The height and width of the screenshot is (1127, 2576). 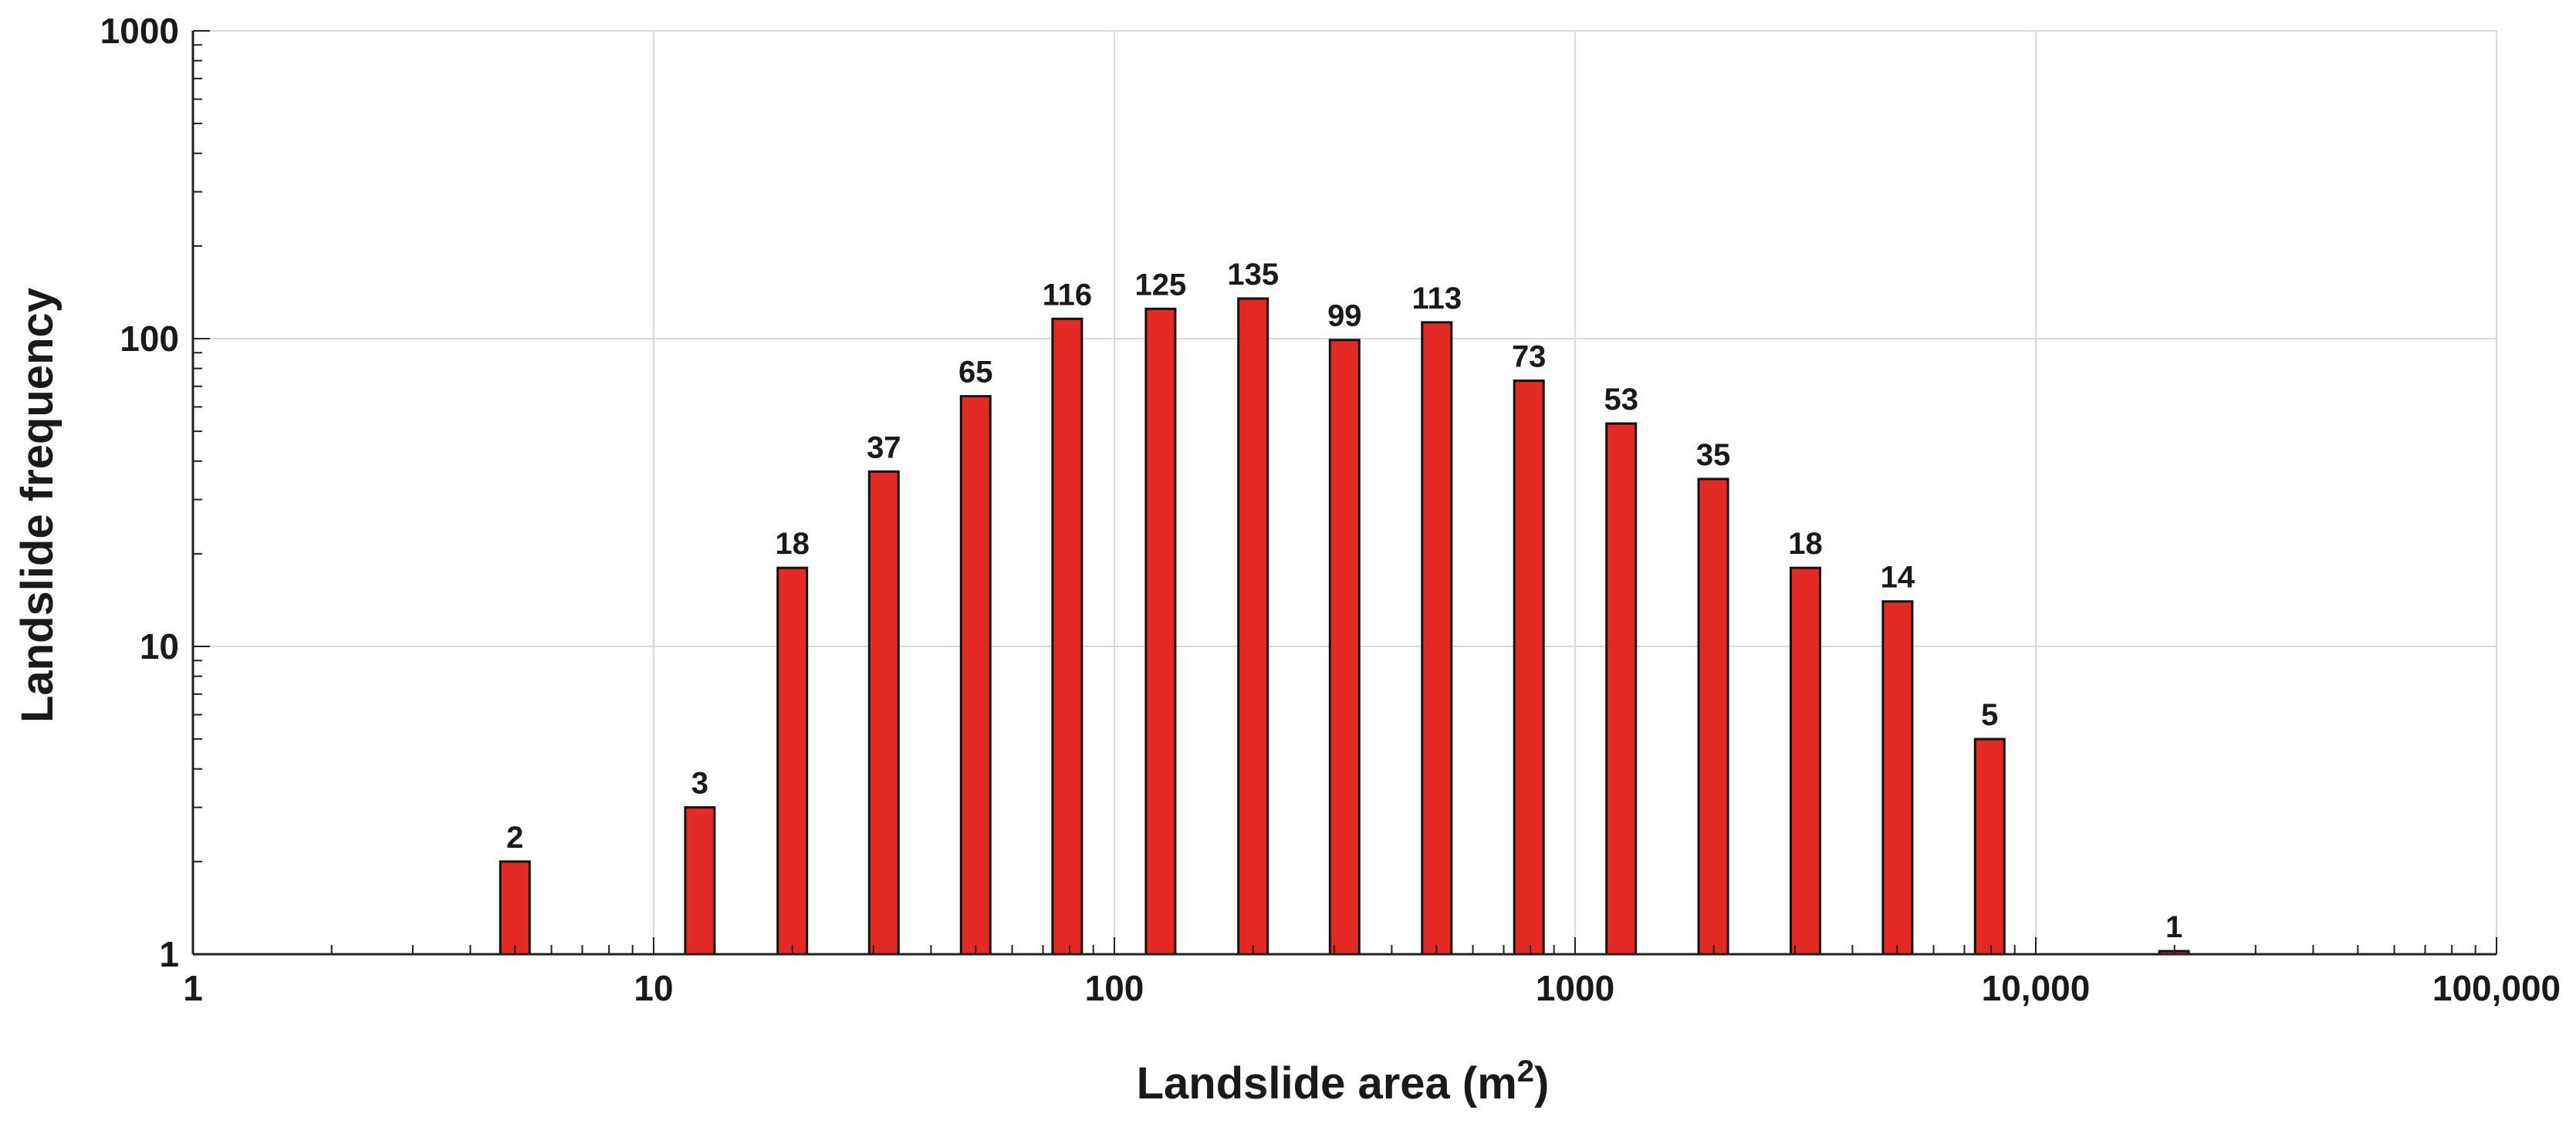 What do you see at coordinates (2173, 927) in the screenshot?
I see `bar-value-label: 1` at bounding box center [2173, 927].